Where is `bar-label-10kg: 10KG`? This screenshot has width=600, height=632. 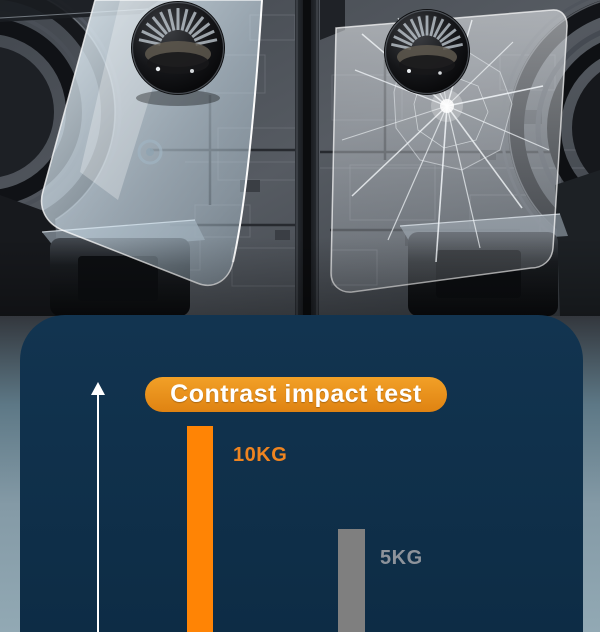
bar-label-10kg: 10KG is located at coordinates (260, 455).